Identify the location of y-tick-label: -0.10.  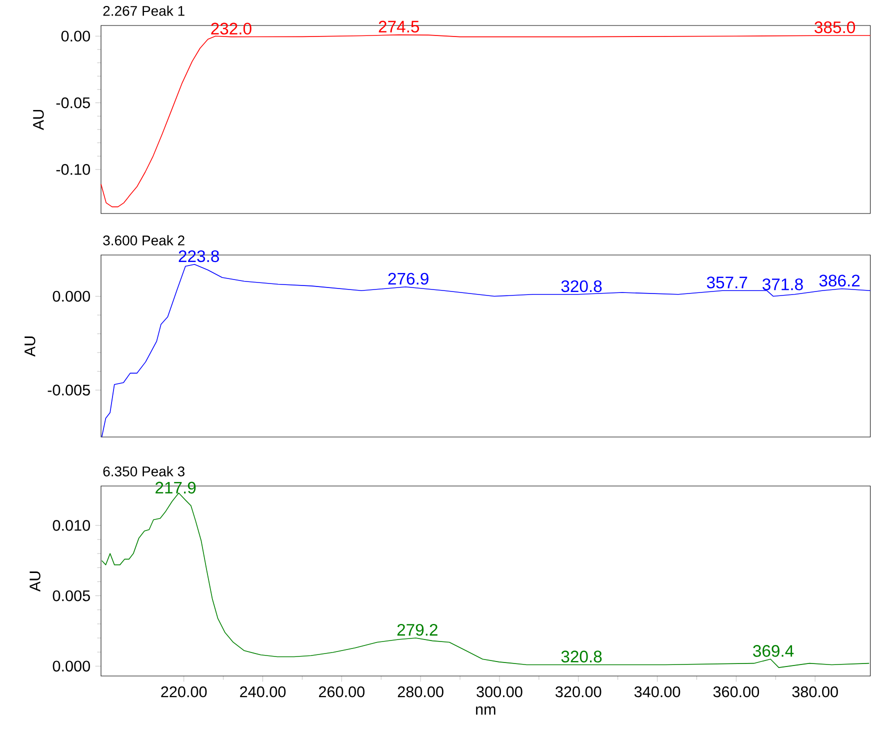
(73, 169).